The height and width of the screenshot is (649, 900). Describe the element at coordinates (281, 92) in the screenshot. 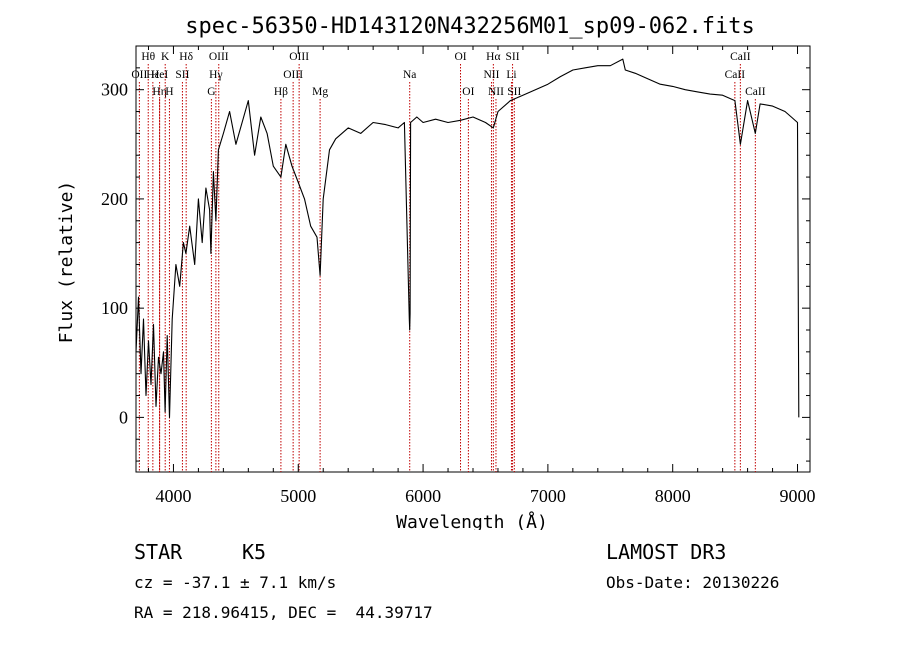

I see `line-marker-label: Hβ` at that location.